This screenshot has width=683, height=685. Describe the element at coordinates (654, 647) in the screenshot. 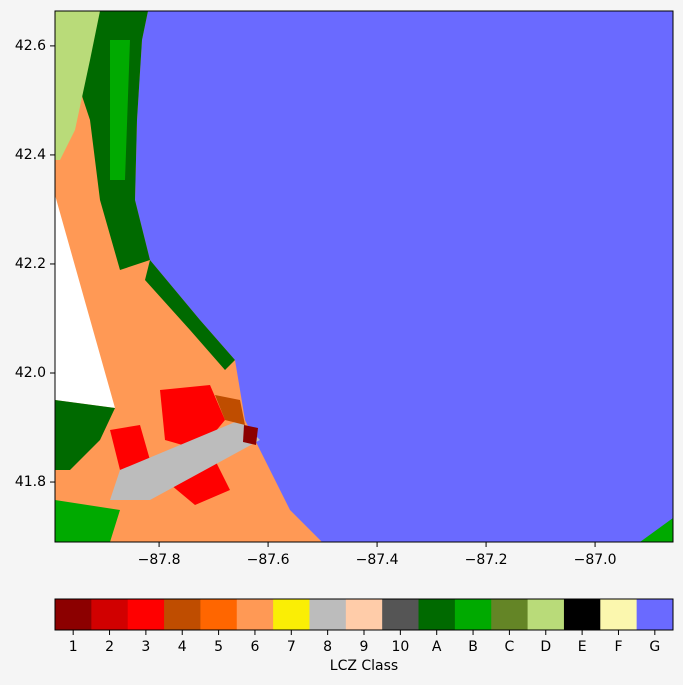

I see `colorbar-tick-label: G` at that location.